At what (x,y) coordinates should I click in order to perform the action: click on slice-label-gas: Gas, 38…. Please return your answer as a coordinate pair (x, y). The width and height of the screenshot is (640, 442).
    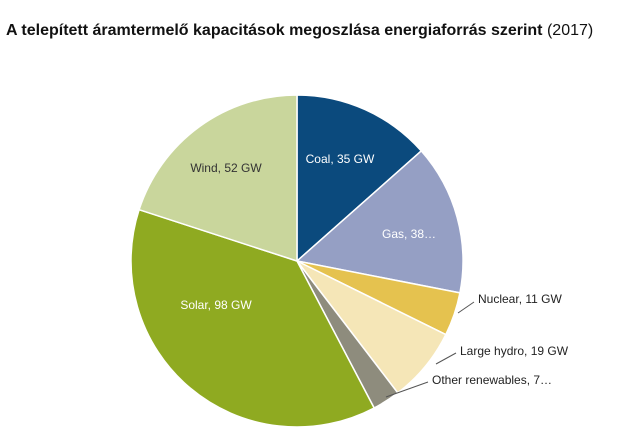
    Looking at the image, I should click on (409, 234).